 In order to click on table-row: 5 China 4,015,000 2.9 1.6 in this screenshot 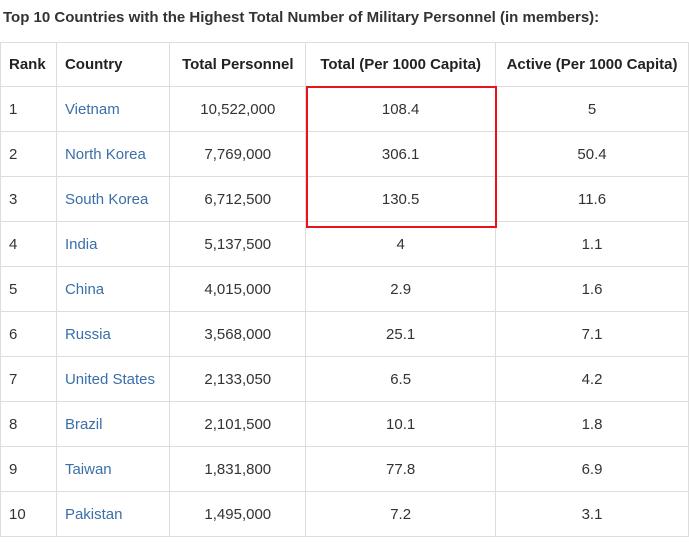, I will do `click(344, 289)`.